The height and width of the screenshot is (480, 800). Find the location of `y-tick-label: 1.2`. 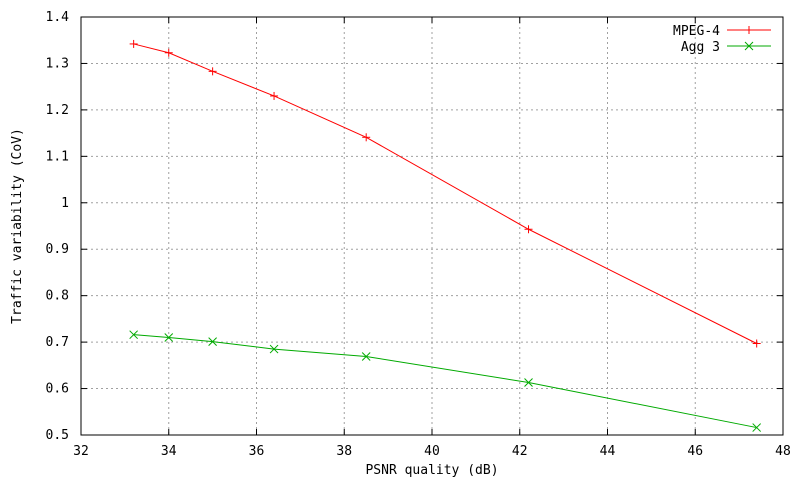

y-tick-label: 1.2 is located at coordinates (57, 110).